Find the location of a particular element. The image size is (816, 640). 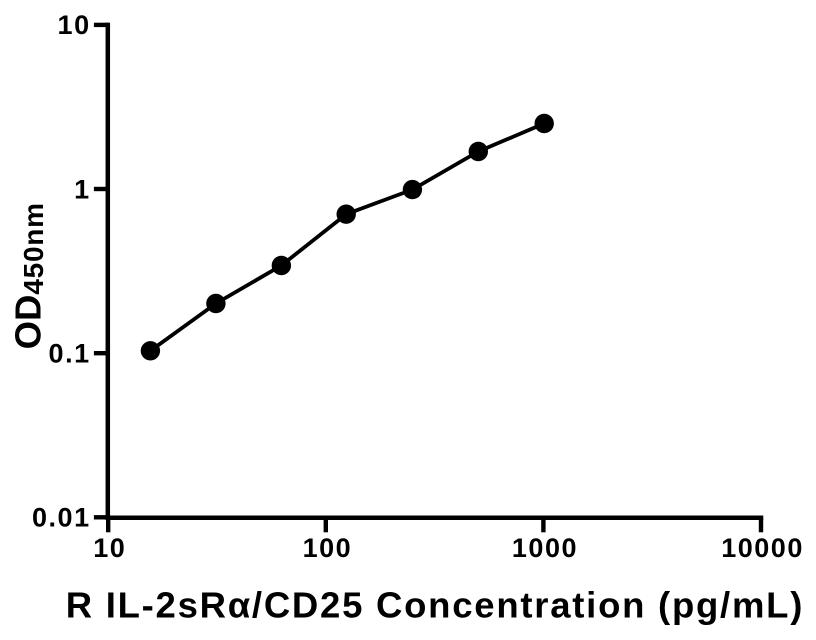

svg-text:R IL-2sRα/CD25 Concentration (: R IL-2sRα/CD25 Concentration (pg/mL) is located at coordinates (435, 604).